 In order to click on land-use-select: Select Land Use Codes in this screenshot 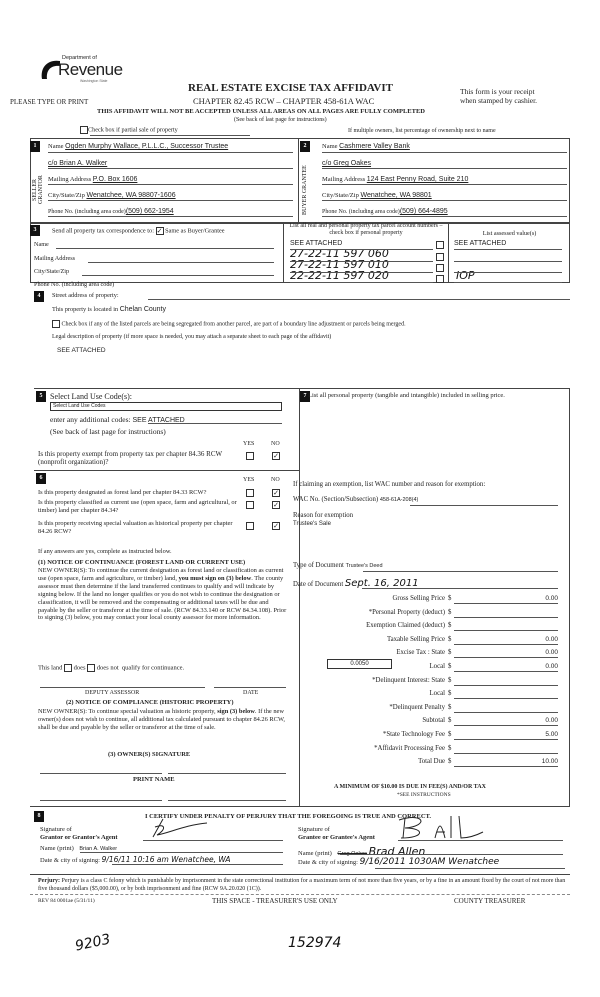, I will do `click(166, 406)`.